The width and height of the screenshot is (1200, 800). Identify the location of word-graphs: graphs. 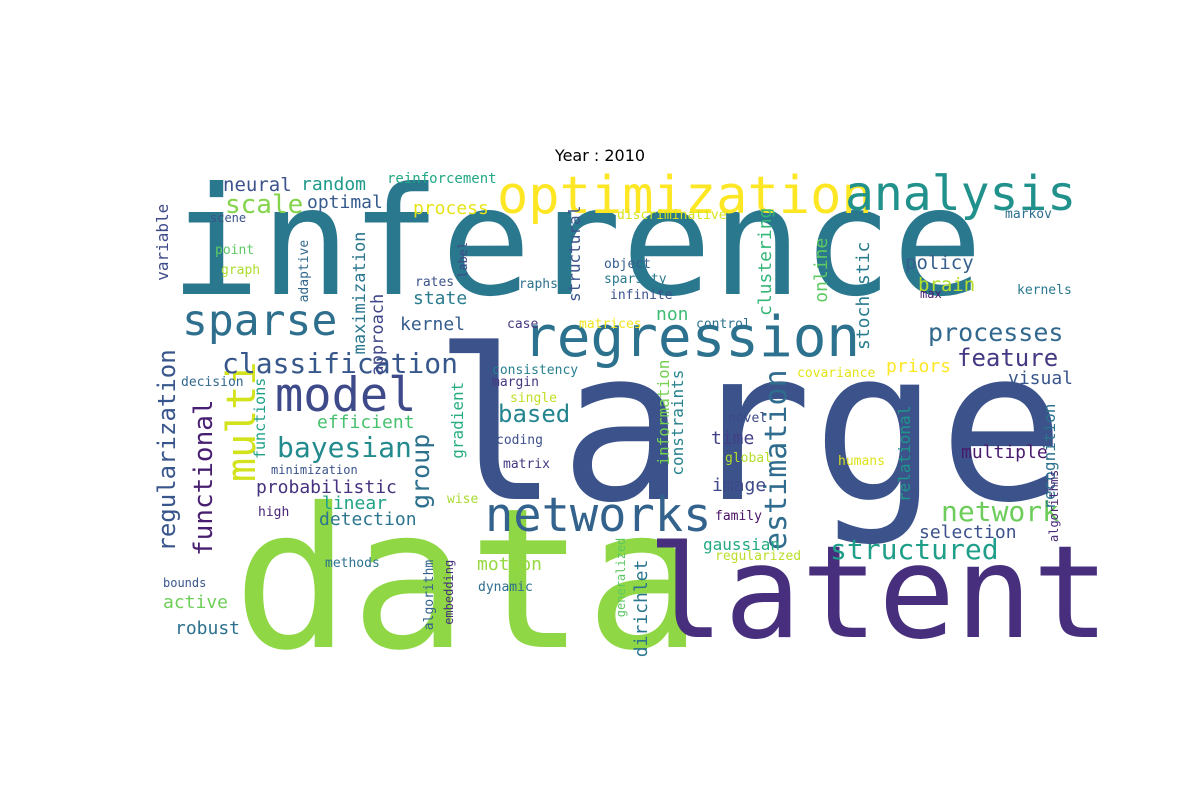
(534, 284).